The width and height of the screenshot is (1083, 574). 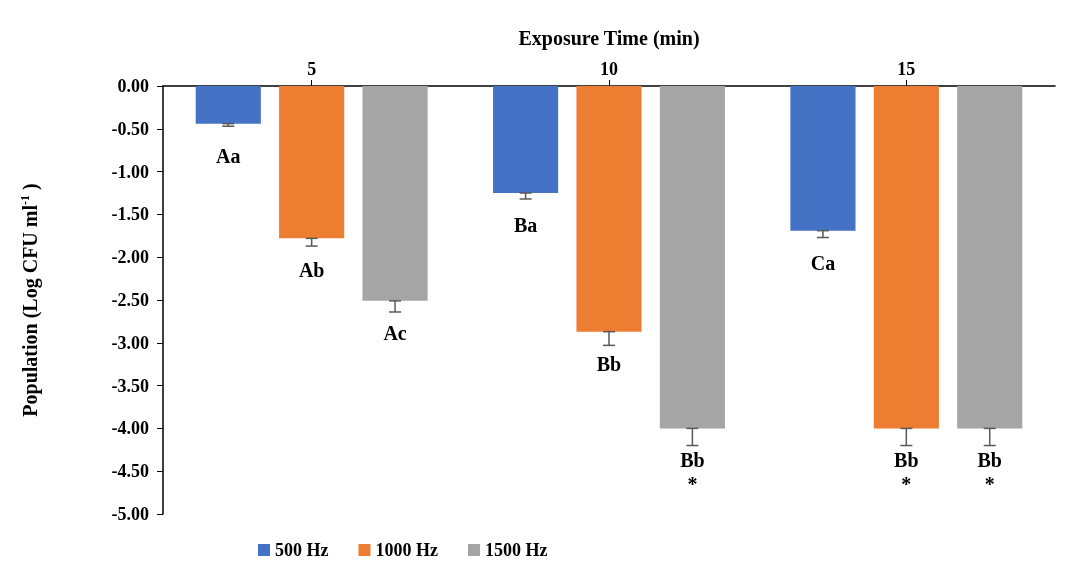 What do you see at coordinates (130, 471) in the screenshot?
I see `y-tick-label: -4.50` at bounding box center [130, 471].